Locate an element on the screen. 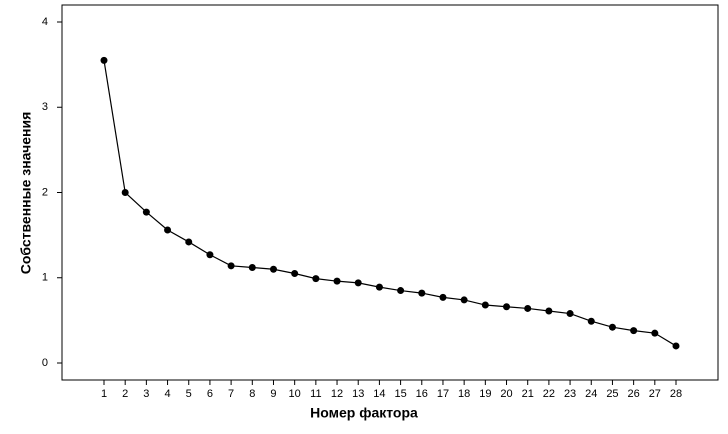 This screenshot has height=434, width=728. y-tick-label: 2 is located at coordinates (45, 192).